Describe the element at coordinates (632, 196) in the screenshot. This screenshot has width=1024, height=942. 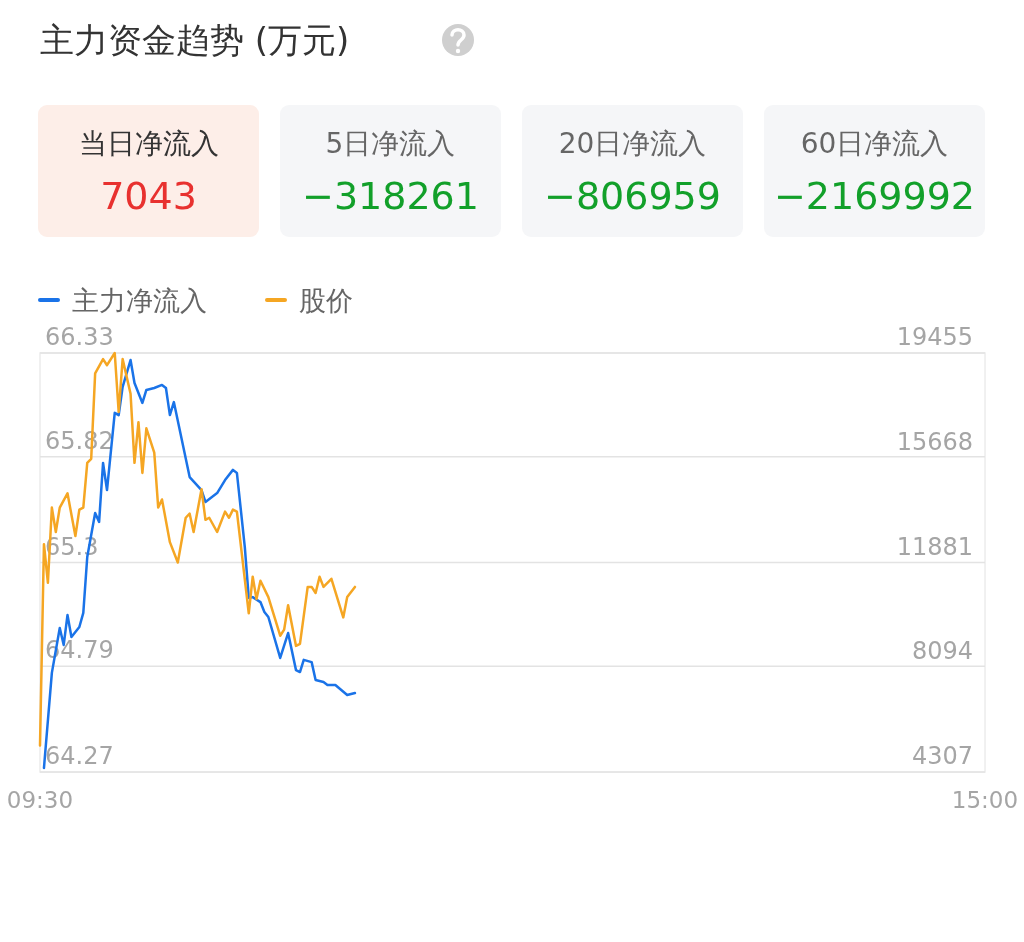
I see `text: −806959` at that location.